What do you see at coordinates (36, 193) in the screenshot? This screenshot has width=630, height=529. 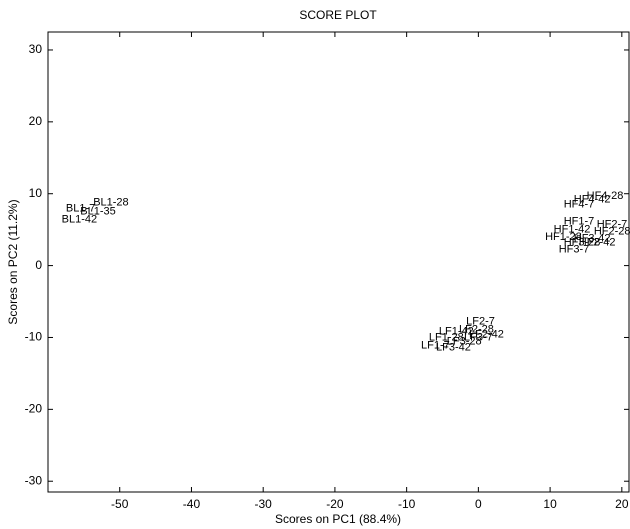 I see `y-tick-label: 10` at bounding box center [36, 193].